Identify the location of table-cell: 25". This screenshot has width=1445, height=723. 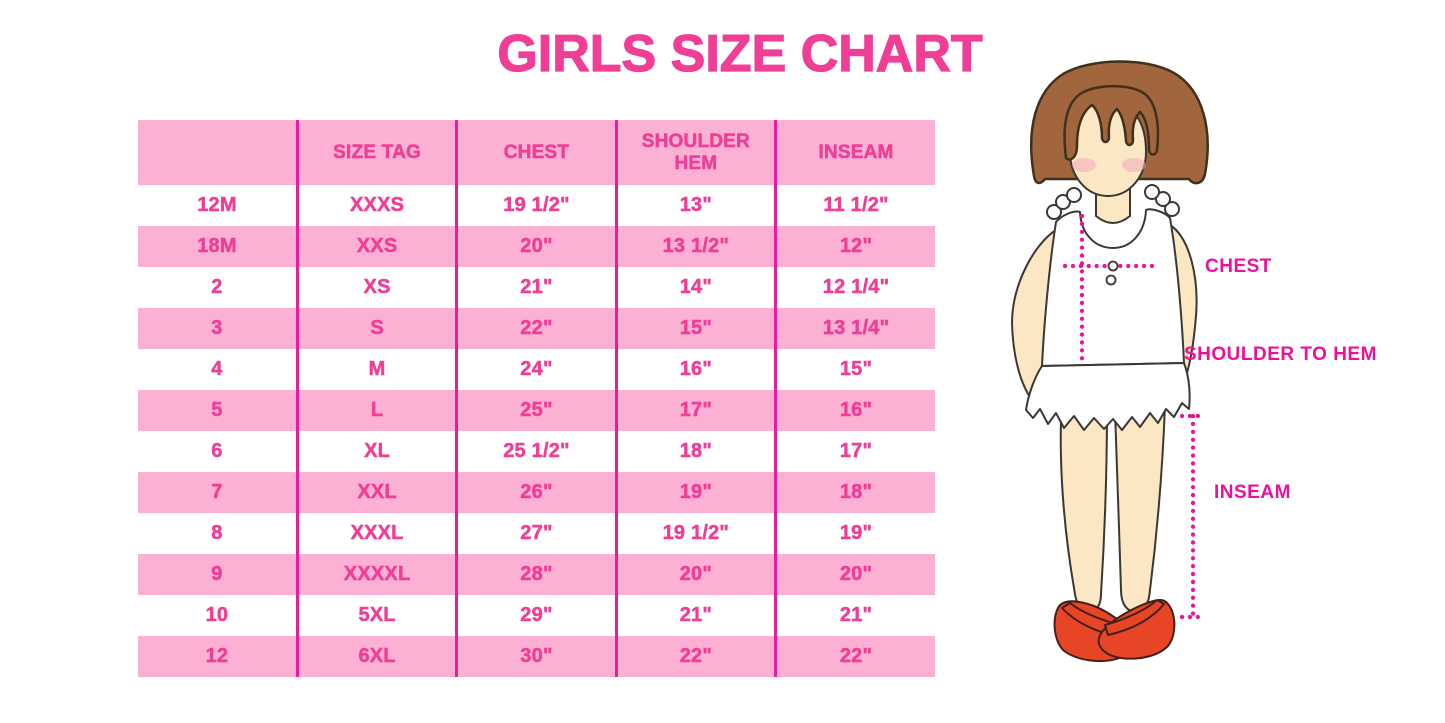
(536, 410).